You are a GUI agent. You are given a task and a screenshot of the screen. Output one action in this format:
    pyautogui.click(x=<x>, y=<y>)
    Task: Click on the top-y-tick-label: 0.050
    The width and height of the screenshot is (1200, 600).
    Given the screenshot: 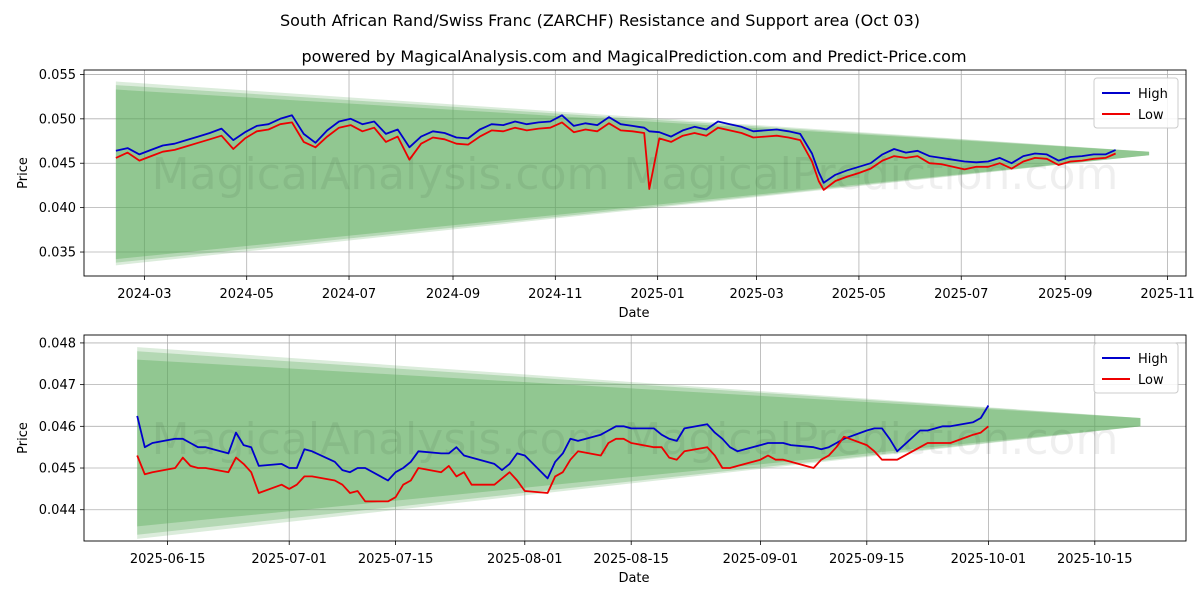 What is the action you would take?
    pyautogui.click(x=57, y=119)
    